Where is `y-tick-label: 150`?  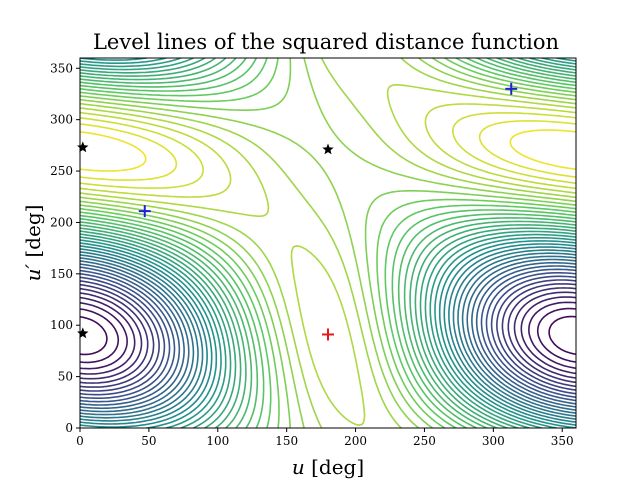 y-tick-label: 150 is located at coordinates (61, 274).